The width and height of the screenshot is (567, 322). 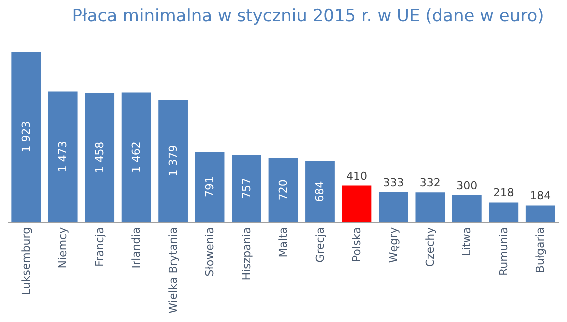 What do you see at coordinates (503, 251) in the screenshot?
I see `x-tick-label: Rumunia` at bounding box center [503, 251].